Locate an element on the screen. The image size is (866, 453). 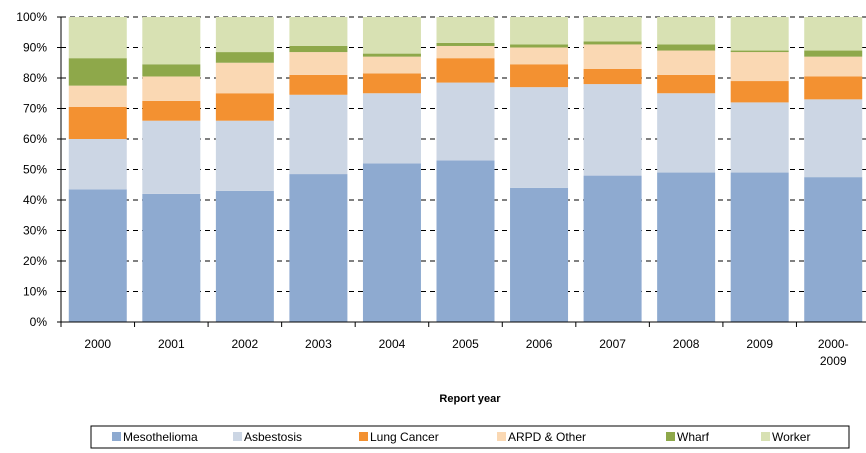
x-tick-label: 2008 is located at coordinates (686, 344).